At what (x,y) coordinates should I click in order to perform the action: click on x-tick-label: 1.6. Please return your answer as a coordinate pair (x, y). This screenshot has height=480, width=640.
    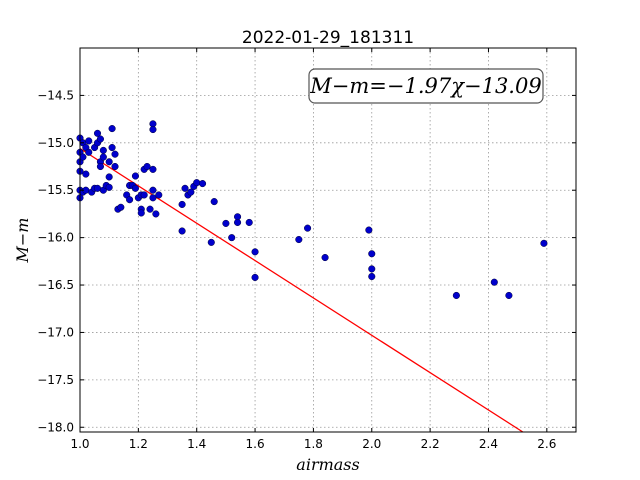
    Looking at the image, I should click on (255, 444).